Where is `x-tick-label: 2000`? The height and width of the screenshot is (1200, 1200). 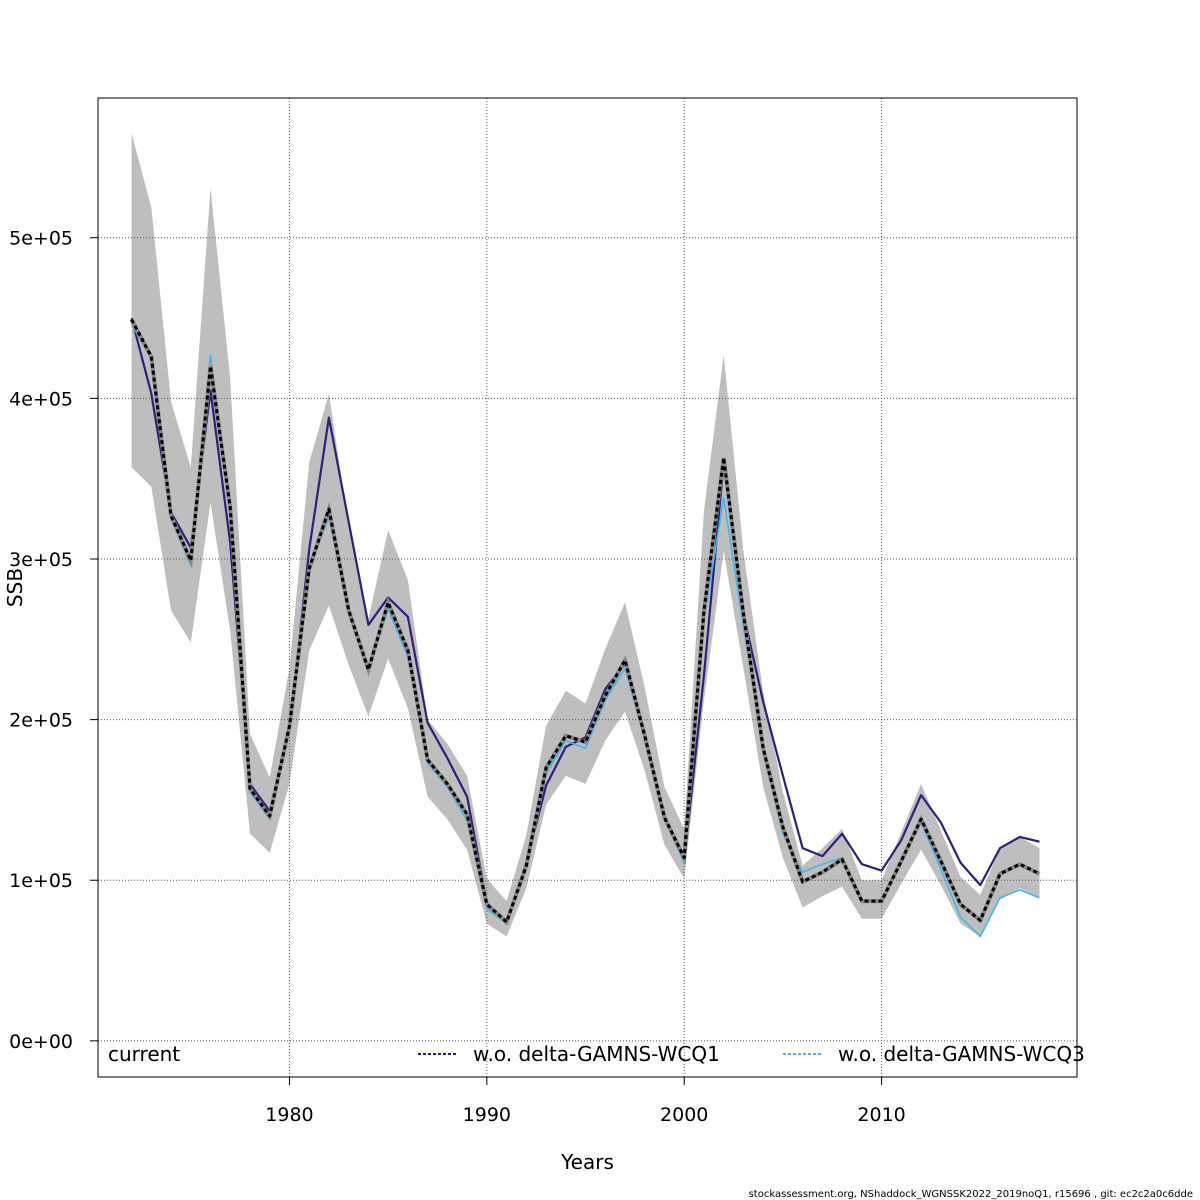 x-tick-label: 2000 is located at coordinates (684, 1115).